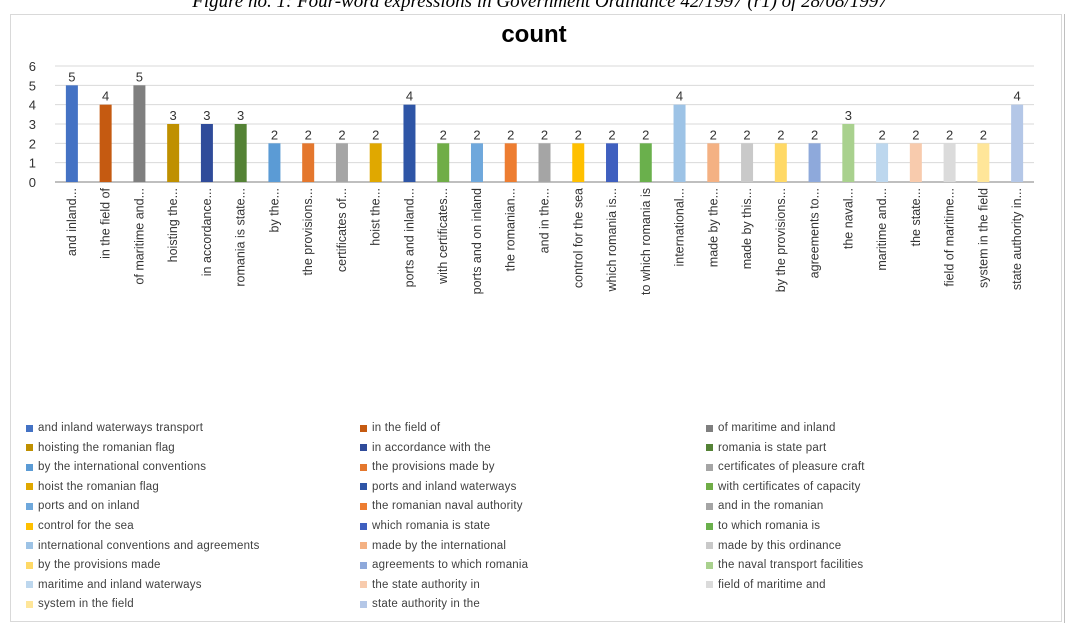 The image size is (1080, 623). What do you see at coordinates (431, 447) in the screenshot?
I see `legend-label: in accordance with the` at bounding box center [431, 447].